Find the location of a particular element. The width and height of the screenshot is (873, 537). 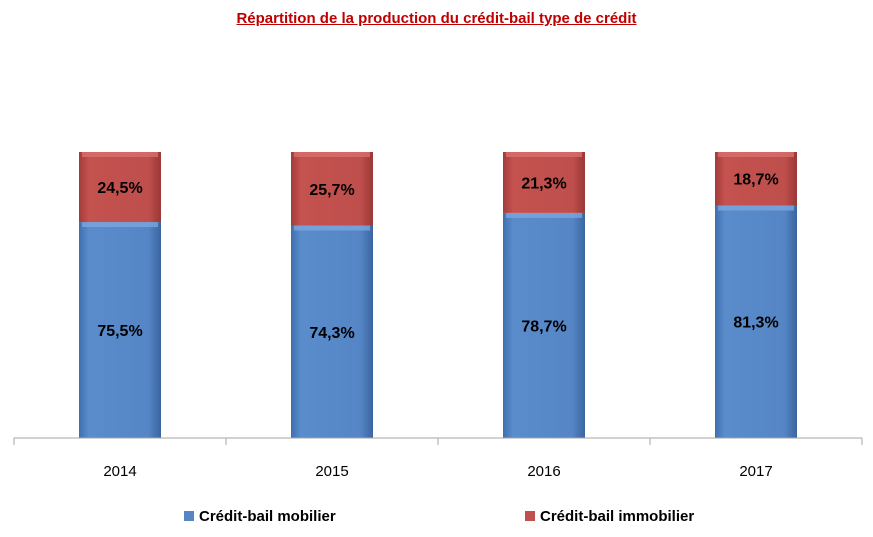

bar-bevel-mobilier-2017 is located at coordinates (756, 208).